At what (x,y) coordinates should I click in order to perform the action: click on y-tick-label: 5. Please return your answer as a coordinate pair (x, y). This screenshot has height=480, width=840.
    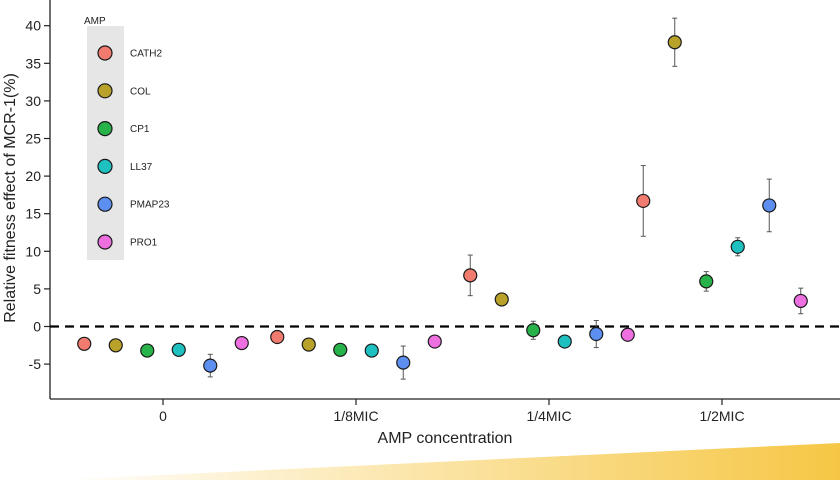
    Looking at the image, I should click on (37, 289).